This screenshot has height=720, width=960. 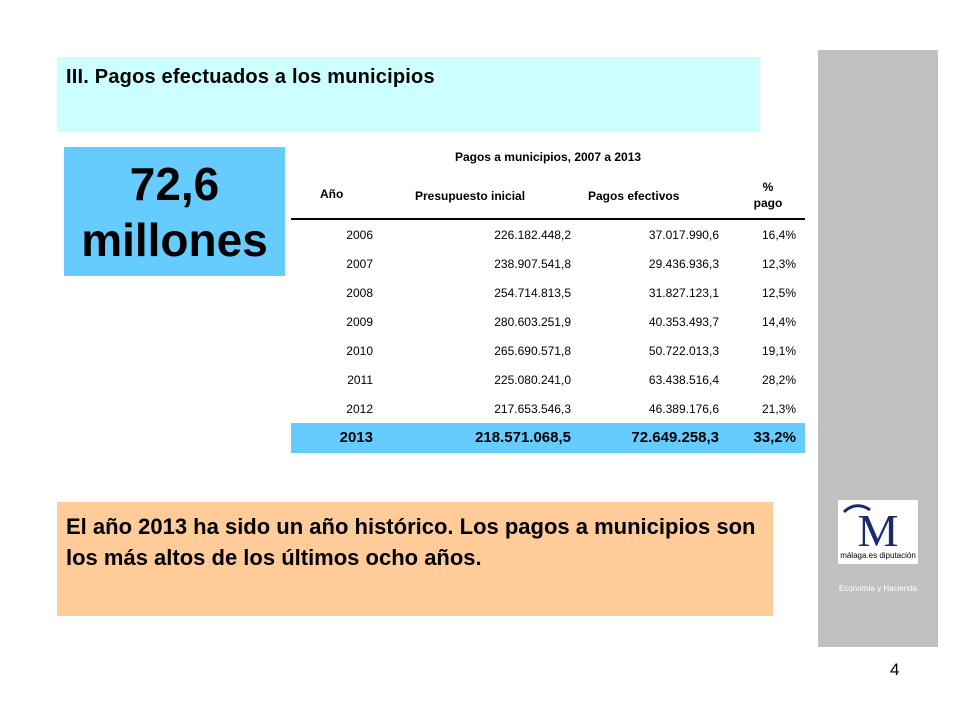 I want to click on row-pct: 14,4%, so click(x=778, y=322).